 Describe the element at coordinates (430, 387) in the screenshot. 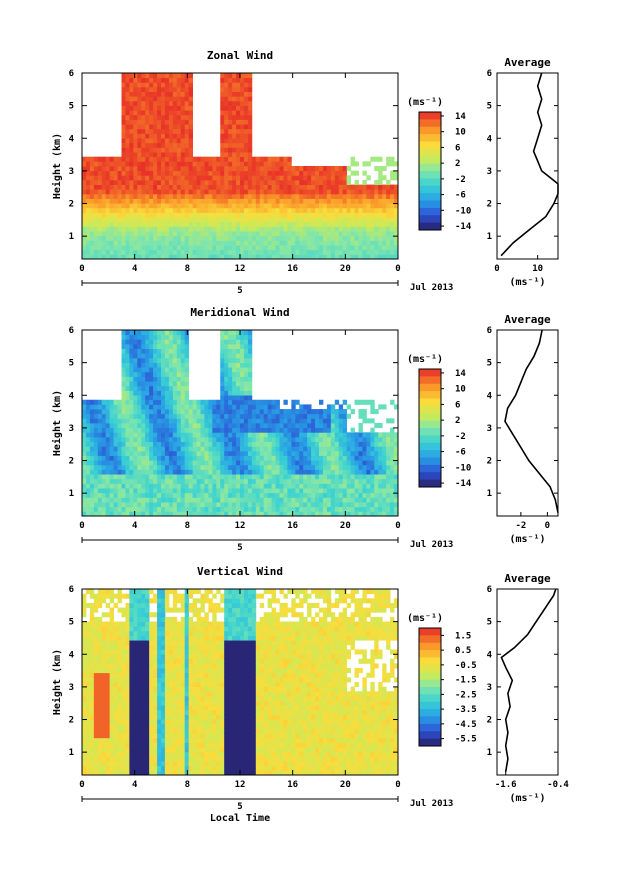

I see `colorbar-segment` at that location.